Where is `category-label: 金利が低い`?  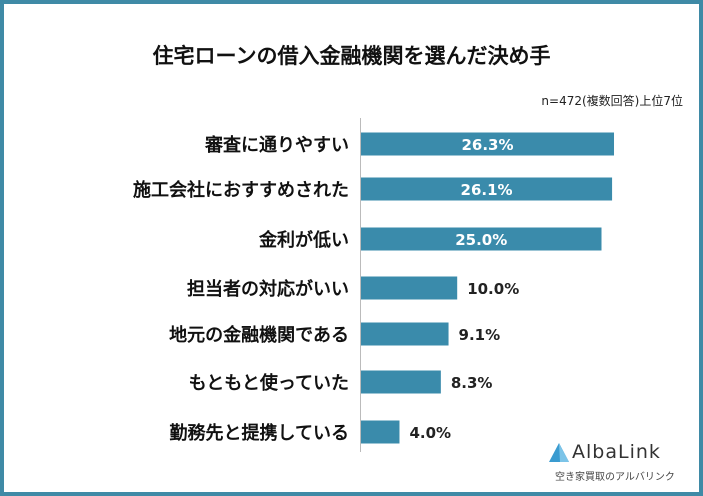 category-label: 金利が低い is located at coordinates (303, 240).